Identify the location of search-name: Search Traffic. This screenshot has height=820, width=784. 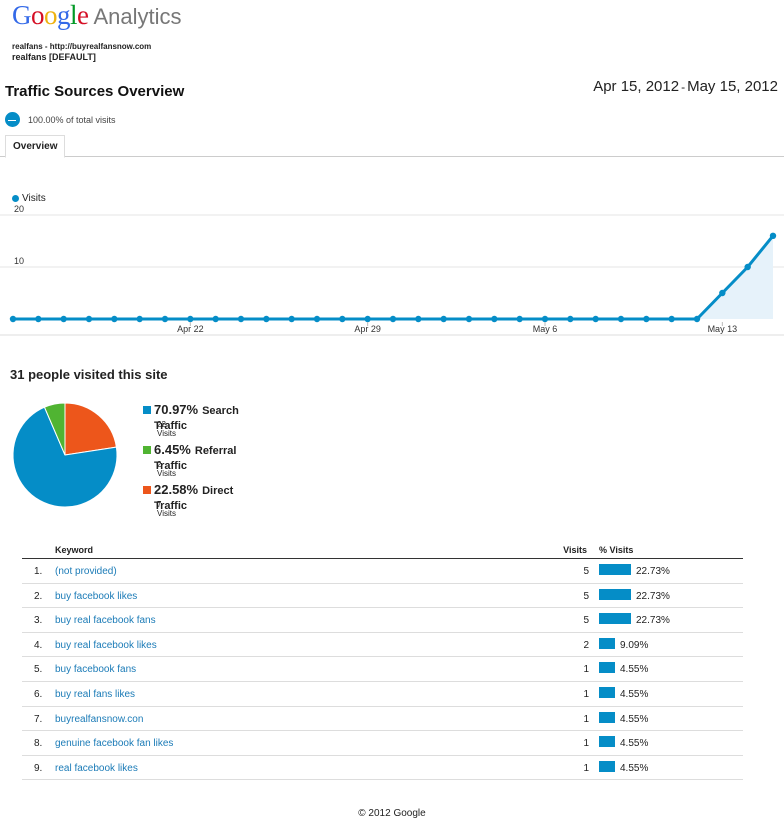
(196, 418).